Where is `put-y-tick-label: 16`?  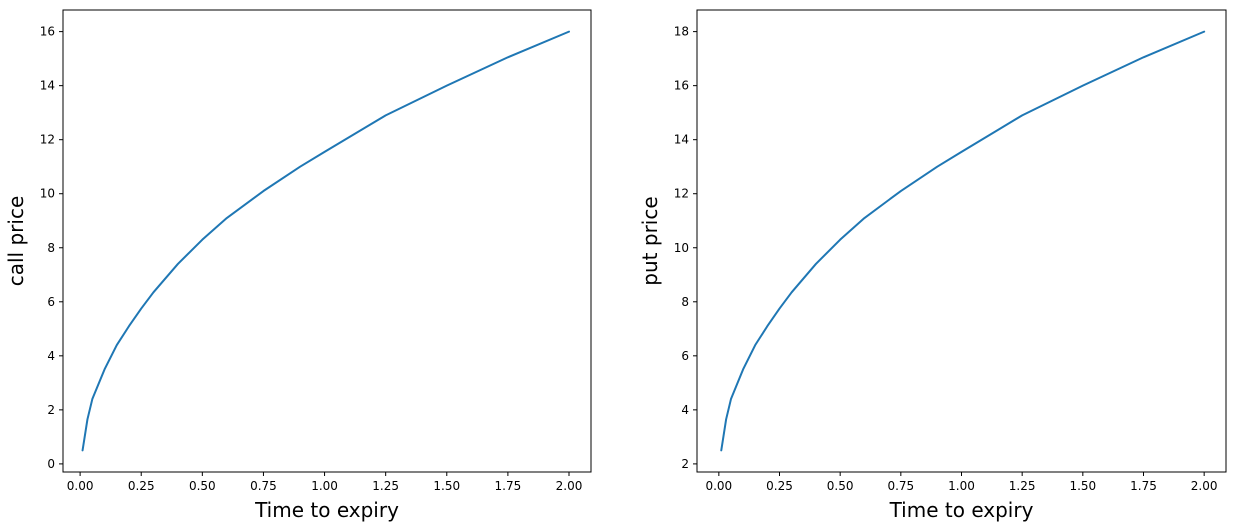
put-y-tick-label: 16 is located at coordinates (681, 86).